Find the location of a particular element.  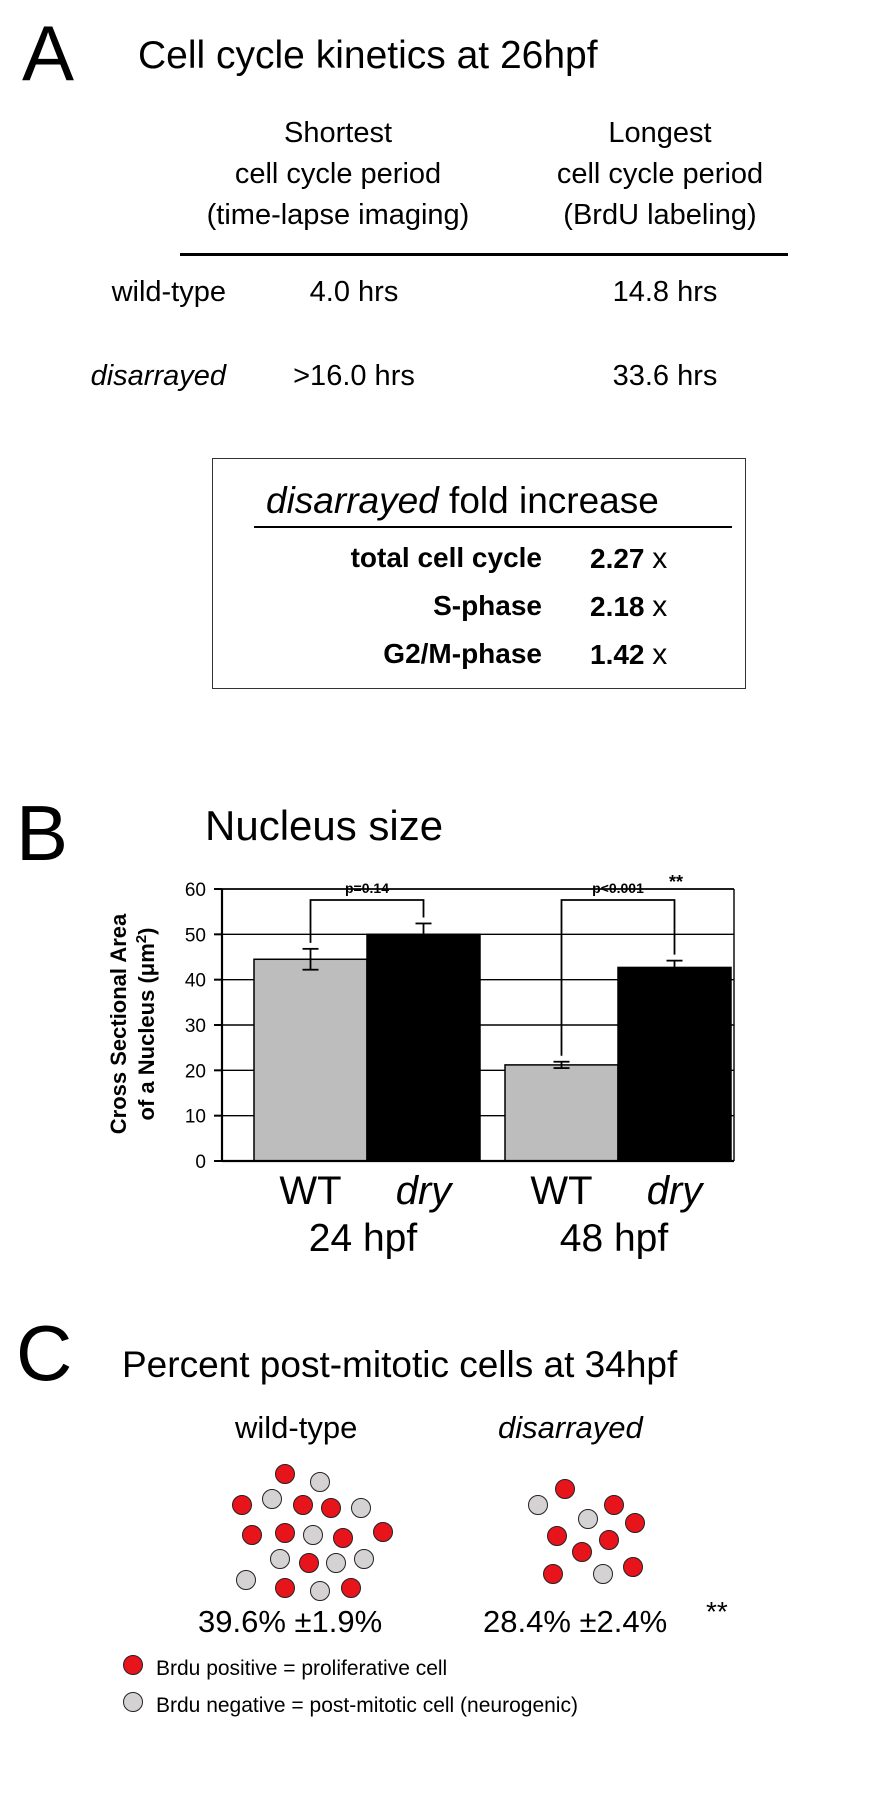

legend-grey-dot is located at coordinates (133, 1702).